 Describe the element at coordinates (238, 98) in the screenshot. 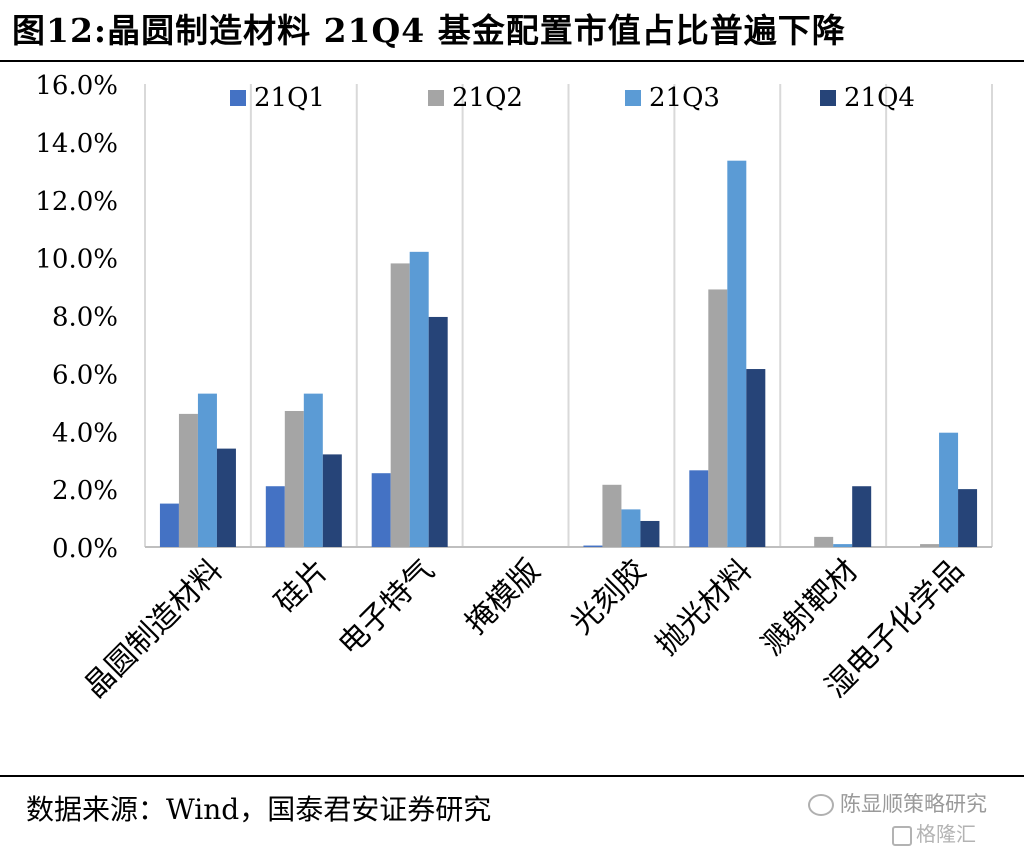

I see `legend-swatch-21Q1` at that location.